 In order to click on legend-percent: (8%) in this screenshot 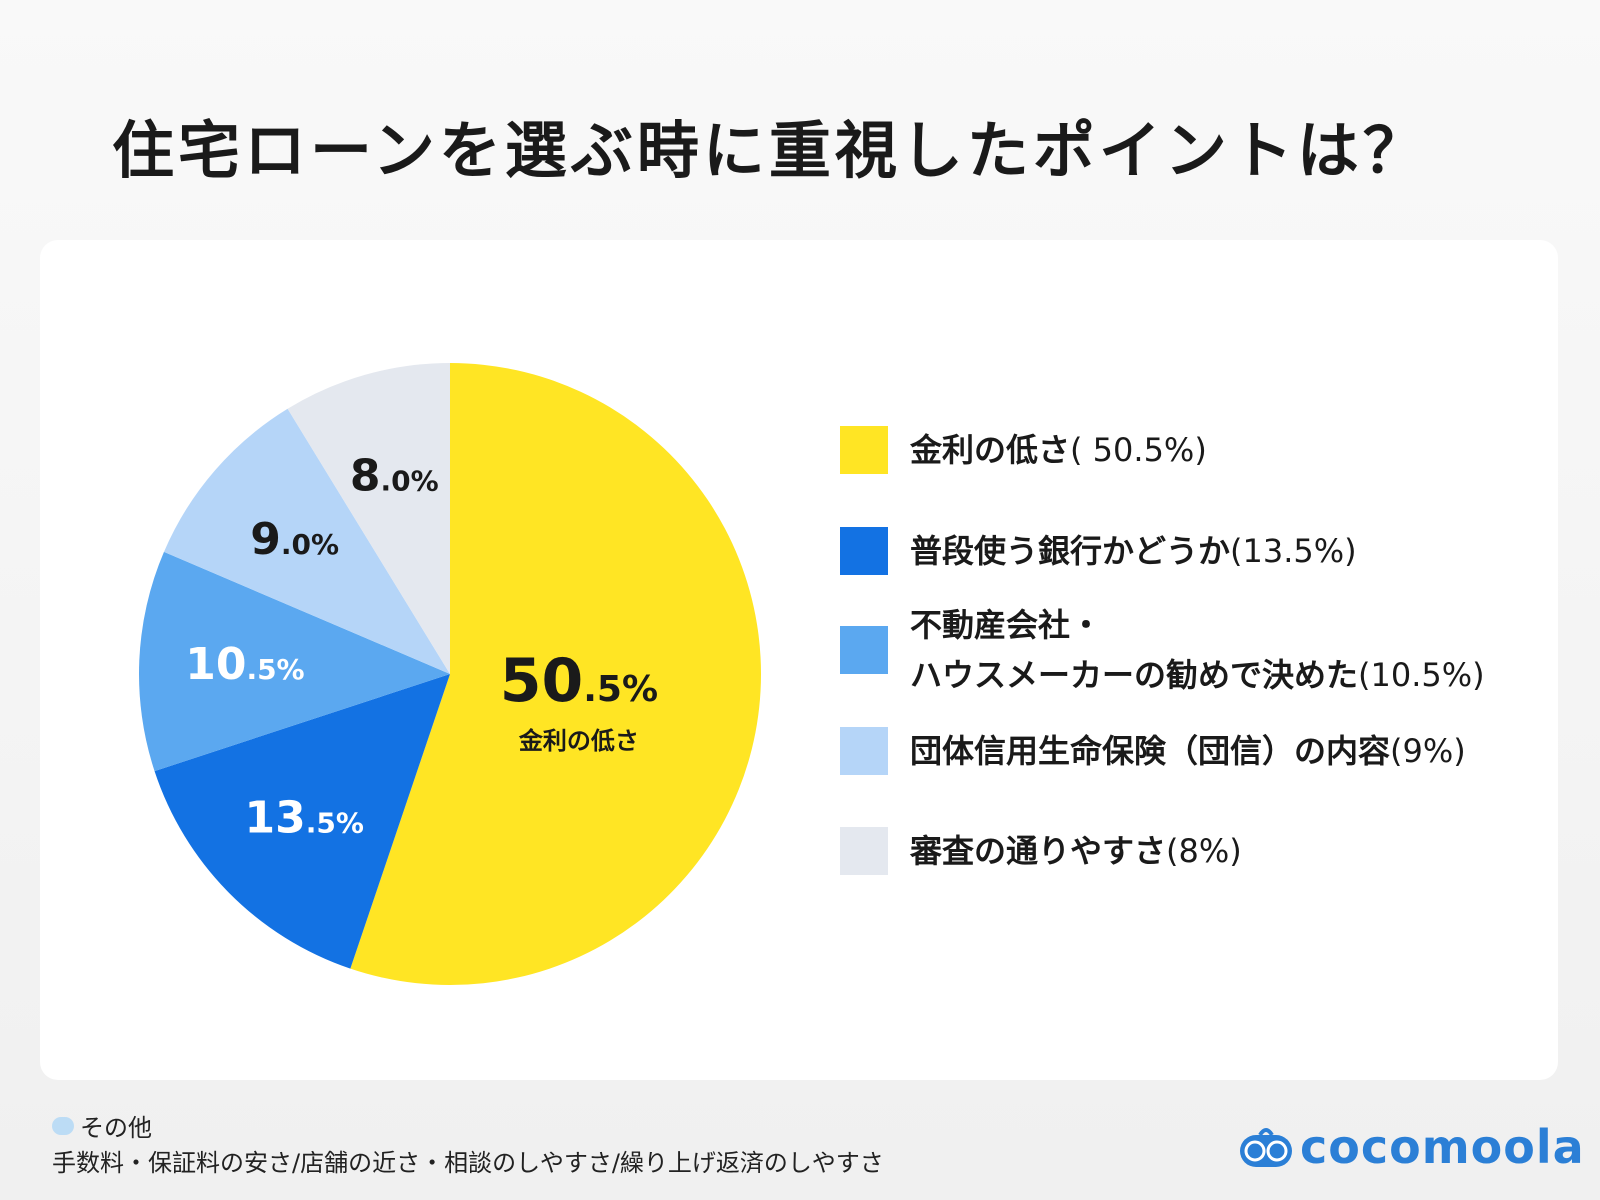, I will do `click(1204, 851)`.